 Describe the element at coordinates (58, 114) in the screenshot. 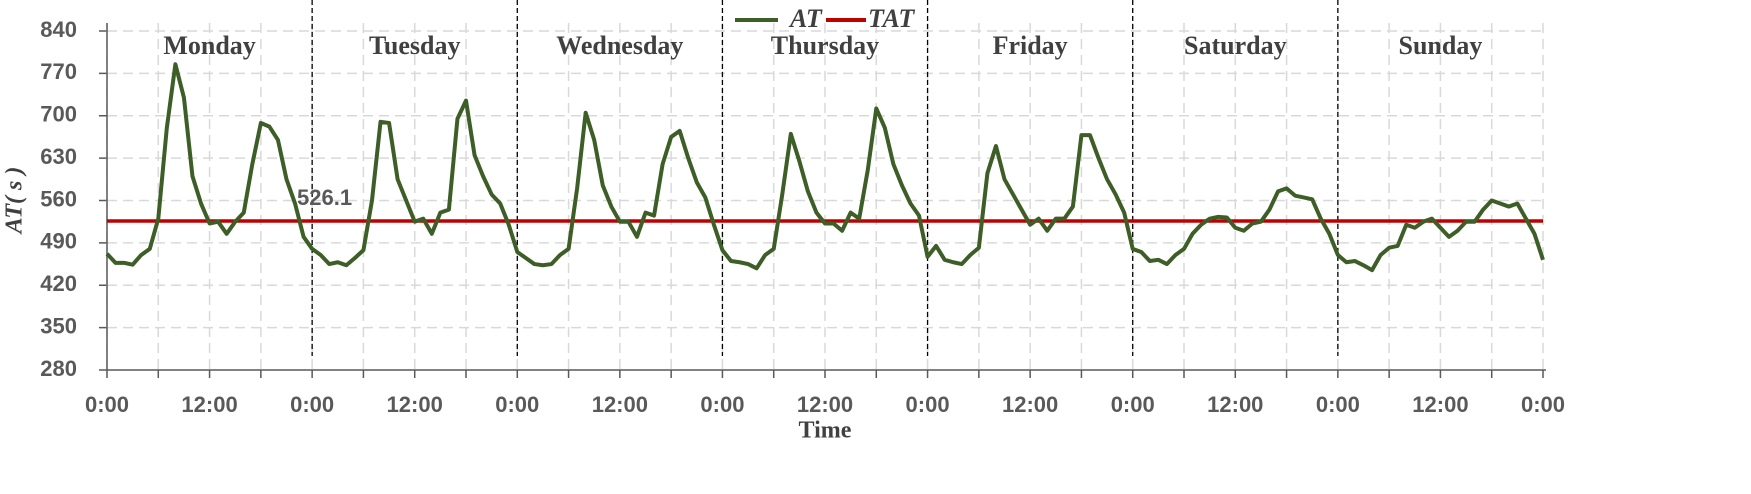

I see `y-tick-label: 700` at that location.